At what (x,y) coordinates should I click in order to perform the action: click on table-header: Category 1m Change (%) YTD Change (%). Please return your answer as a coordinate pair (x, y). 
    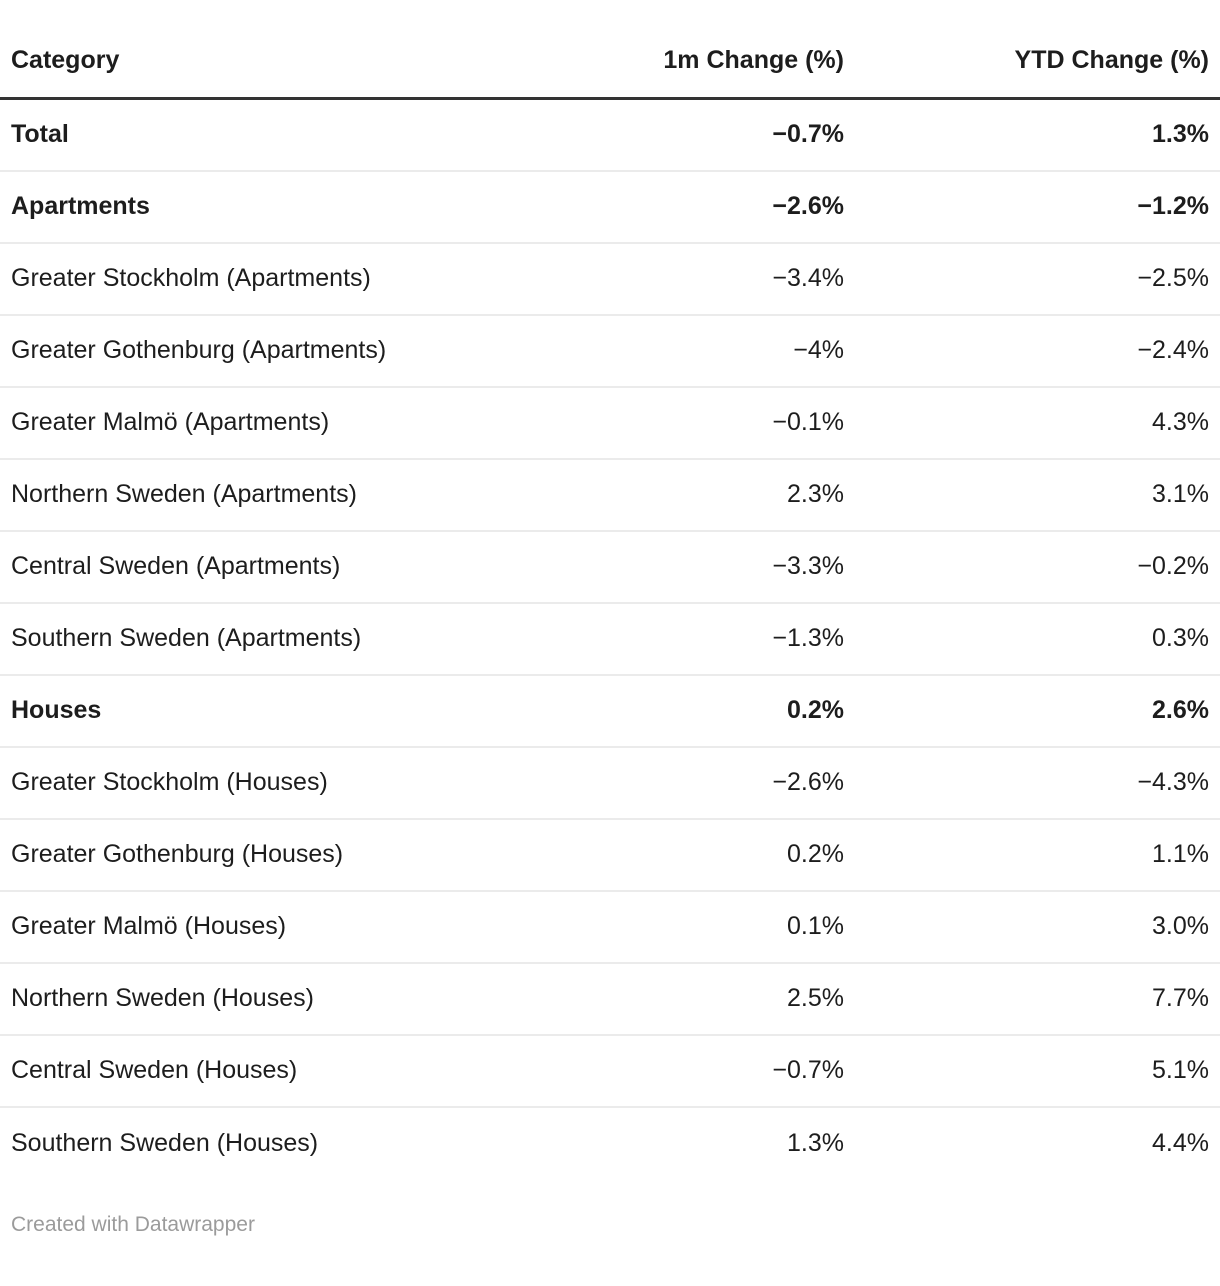
    Looking at the image, I should click on (610, 50).